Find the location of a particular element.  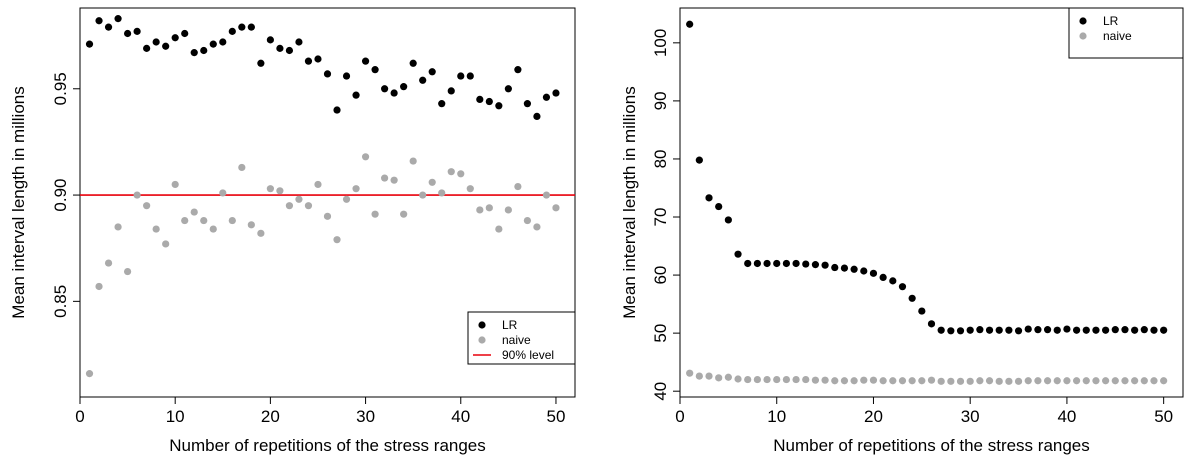

legend-label-lr: LR is located at coordinates (1111, 21).